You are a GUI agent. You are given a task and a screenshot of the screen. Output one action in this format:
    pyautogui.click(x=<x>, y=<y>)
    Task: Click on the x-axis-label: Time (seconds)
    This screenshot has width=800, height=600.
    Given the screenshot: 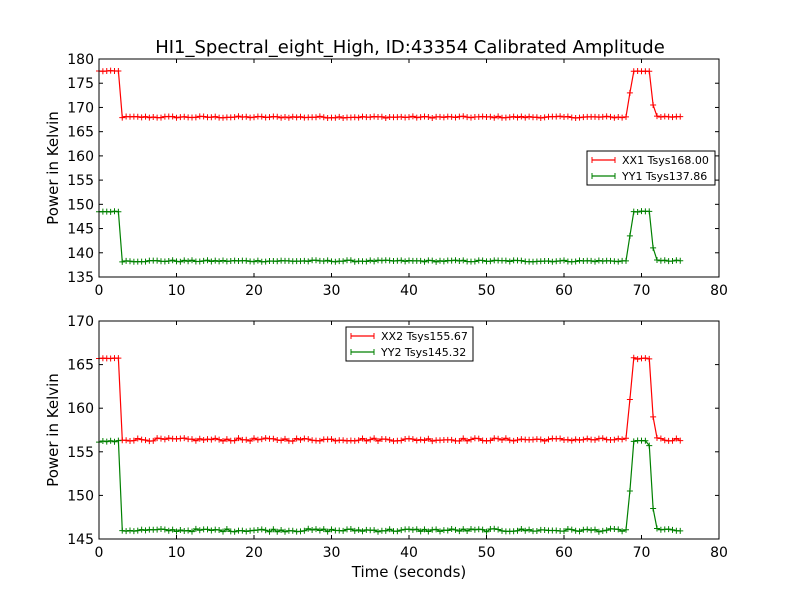 What is the action you would take?
    pyautogui.click(x=409, y=572)
    